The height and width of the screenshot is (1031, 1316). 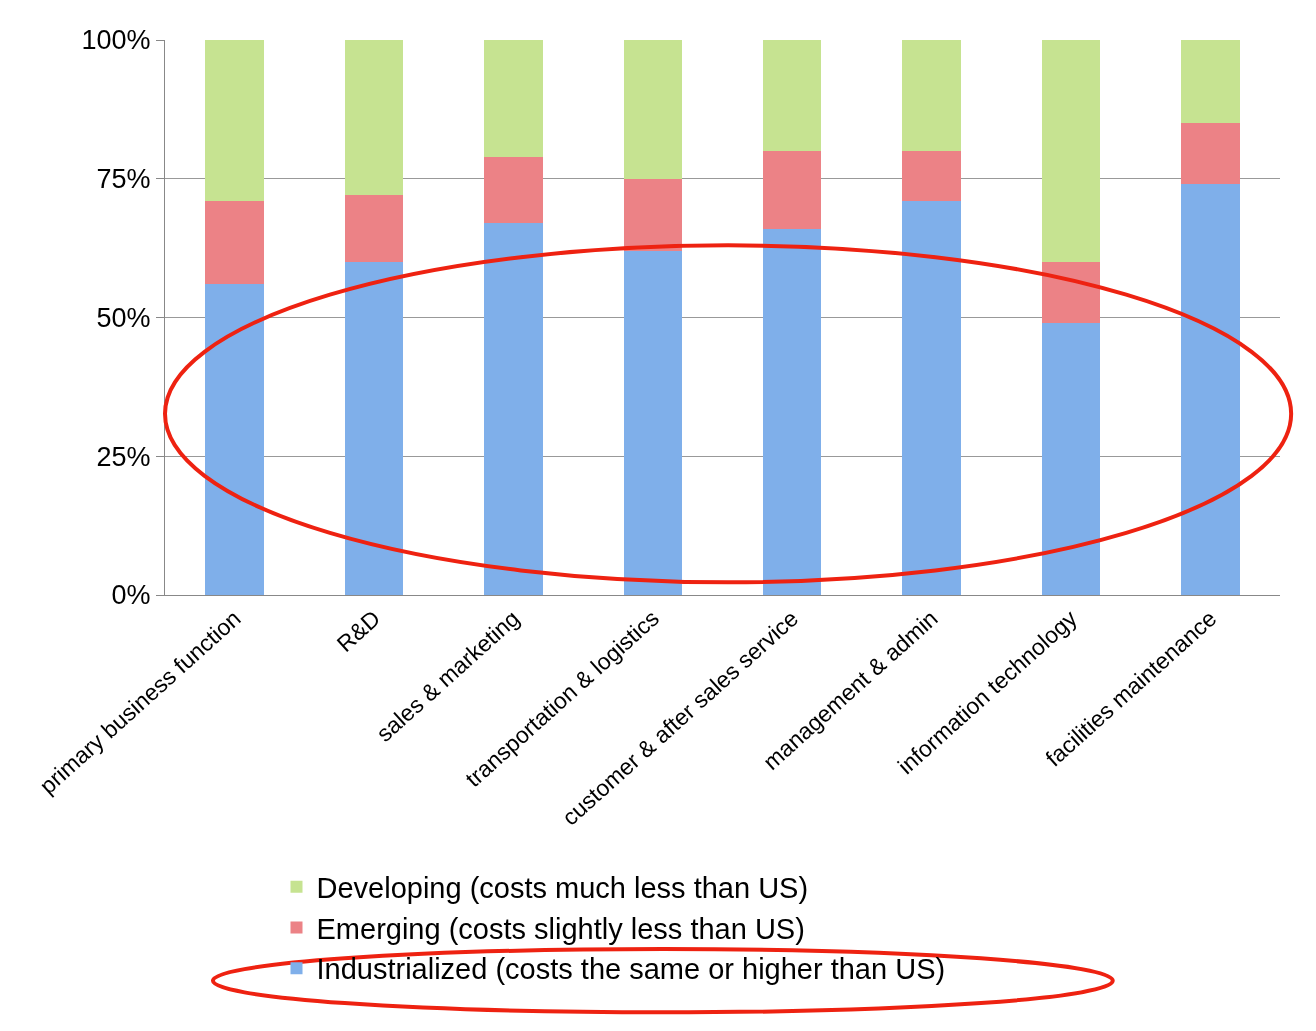 I want to click on y-tick-label: 25%, so click(x=123, y=456).